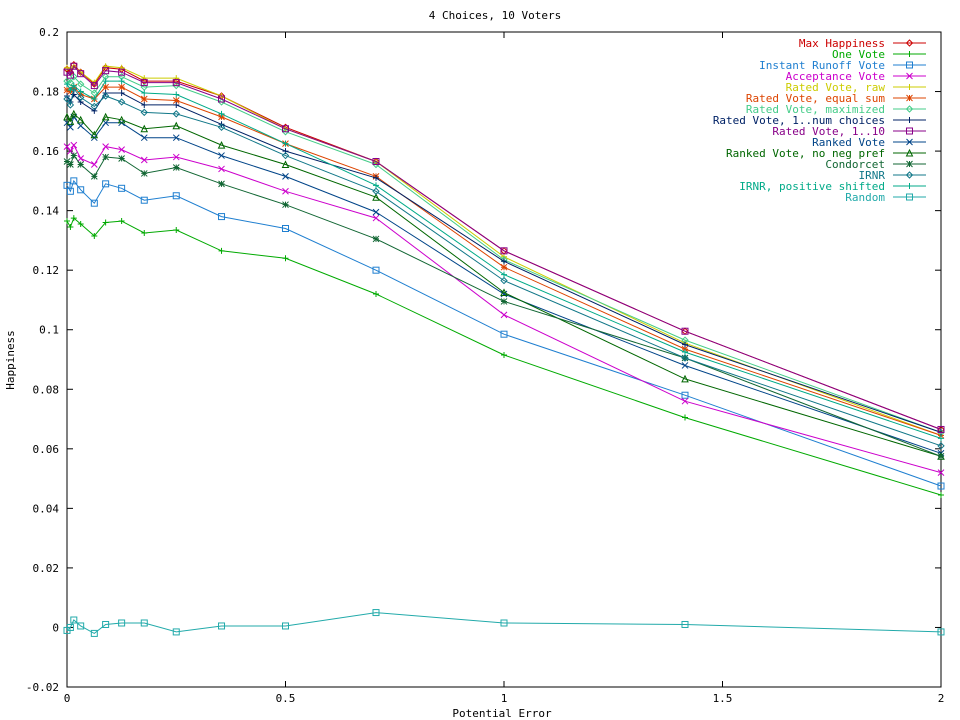 This screenshot has height=720, width=960. I want to click on legend-label: Random, so click(865, 197).